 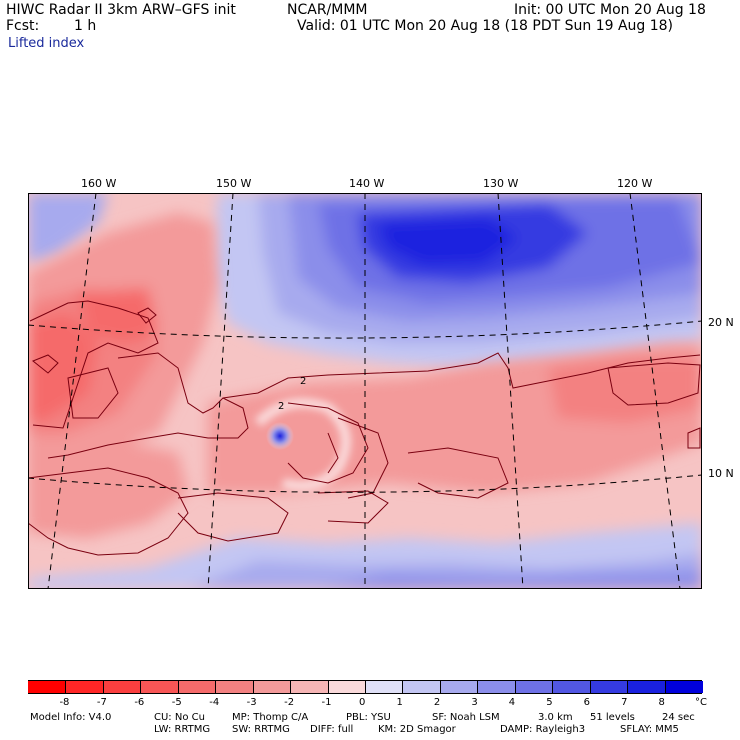 What do you see at coordinates (327, 10) in the screenshot?
I see `org-label: NCAR/MMM` at bounding box center [327, 10].